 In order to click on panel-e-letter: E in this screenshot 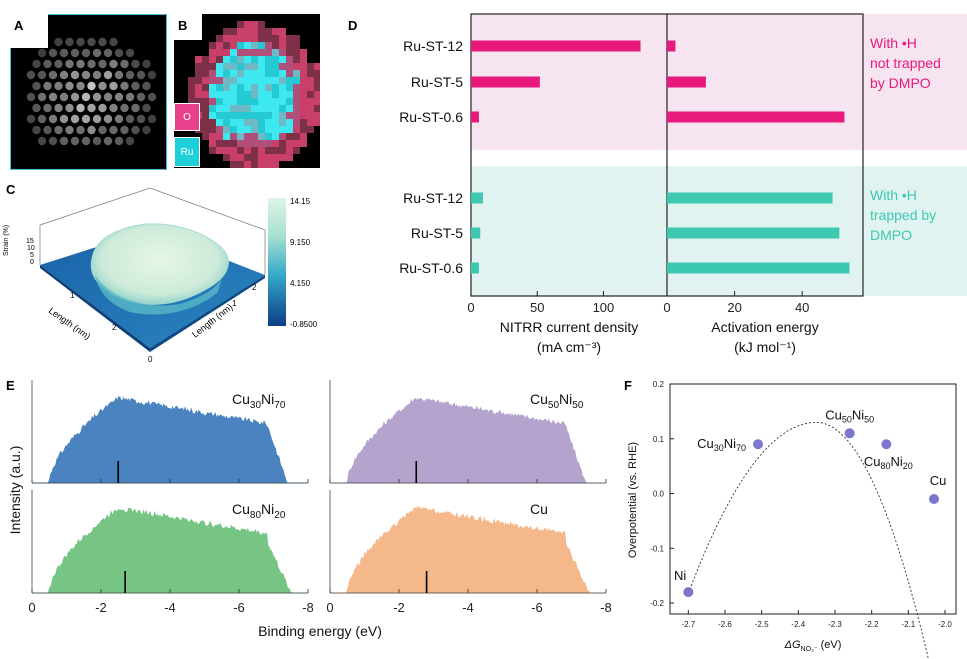, I will do `click(10, 385)`.